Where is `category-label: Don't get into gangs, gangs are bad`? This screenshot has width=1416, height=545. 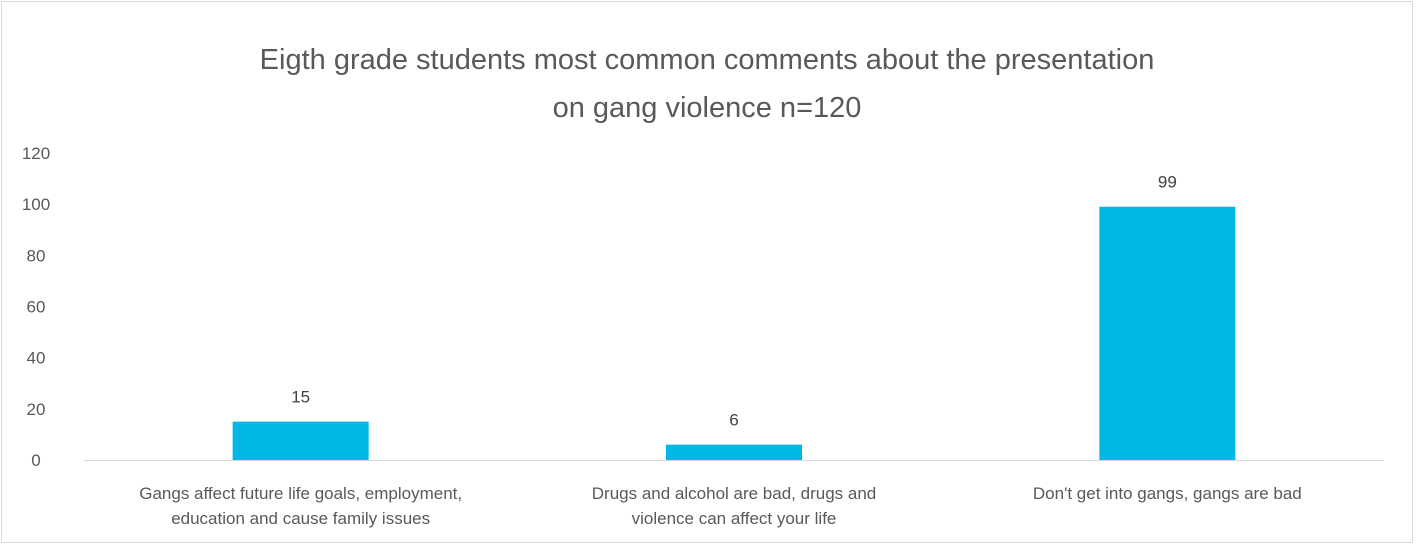
category-label: Don't get into gangs, gangs are bad is located at coordinates (1167, 493).